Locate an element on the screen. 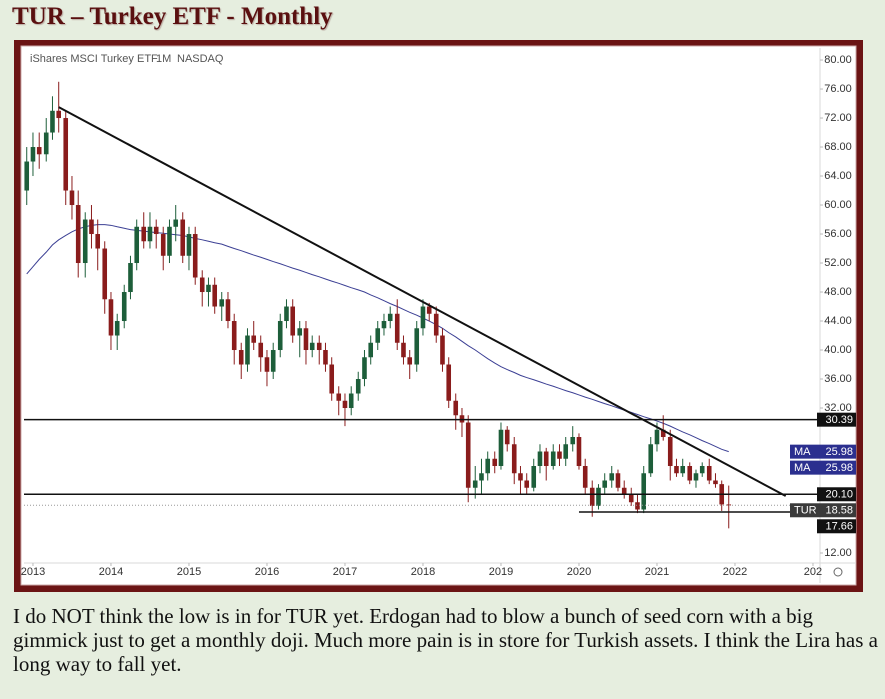  x-tick-label: 202 is located at coordinates (813, 572).